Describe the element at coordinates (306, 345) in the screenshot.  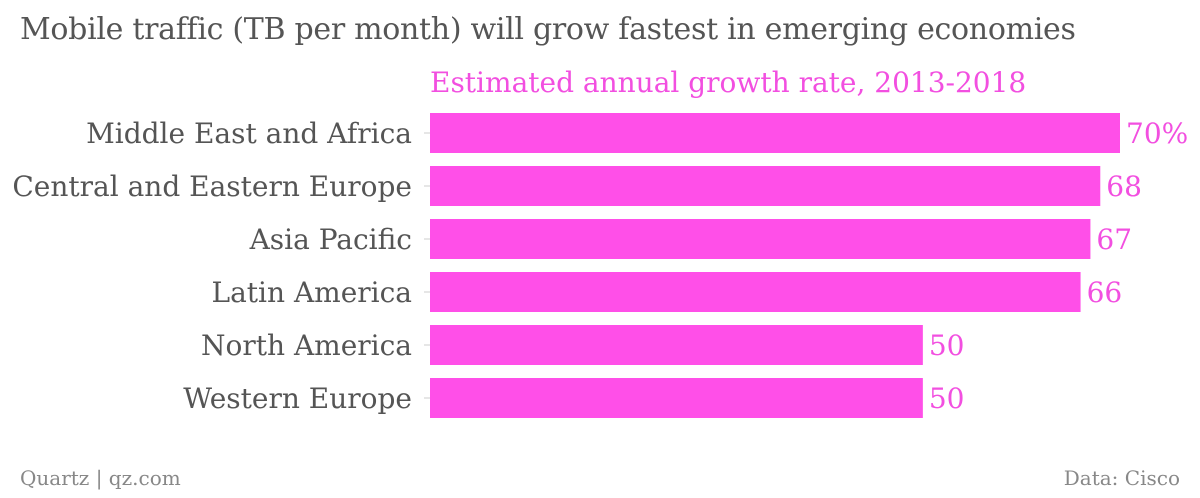
I see `category-label: North America` at that location.